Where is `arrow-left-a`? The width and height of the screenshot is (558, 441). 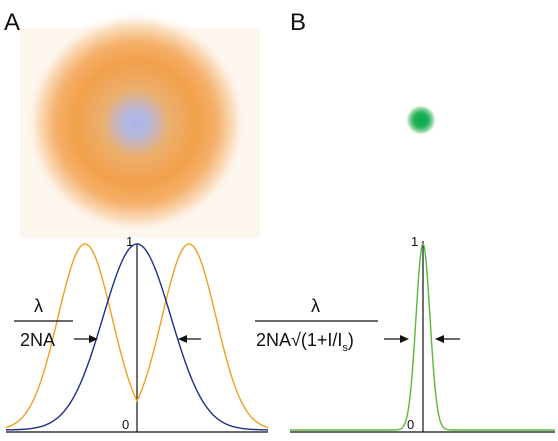
arrow-left-a is located at coordinates (86, 339).